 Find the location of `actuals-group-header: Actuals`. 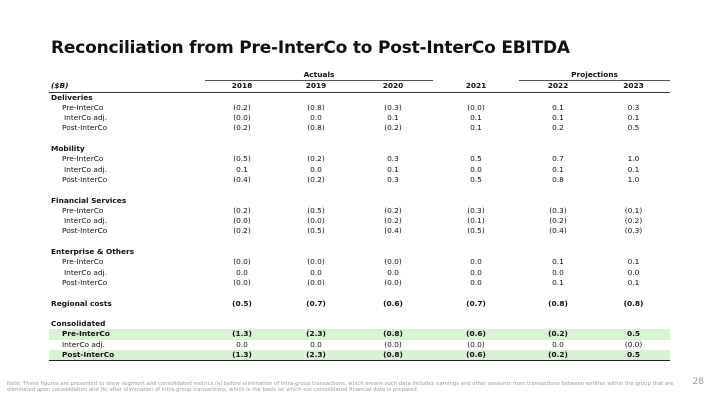

actuals-group-header: Actuals is located at coordinates (319, 76).